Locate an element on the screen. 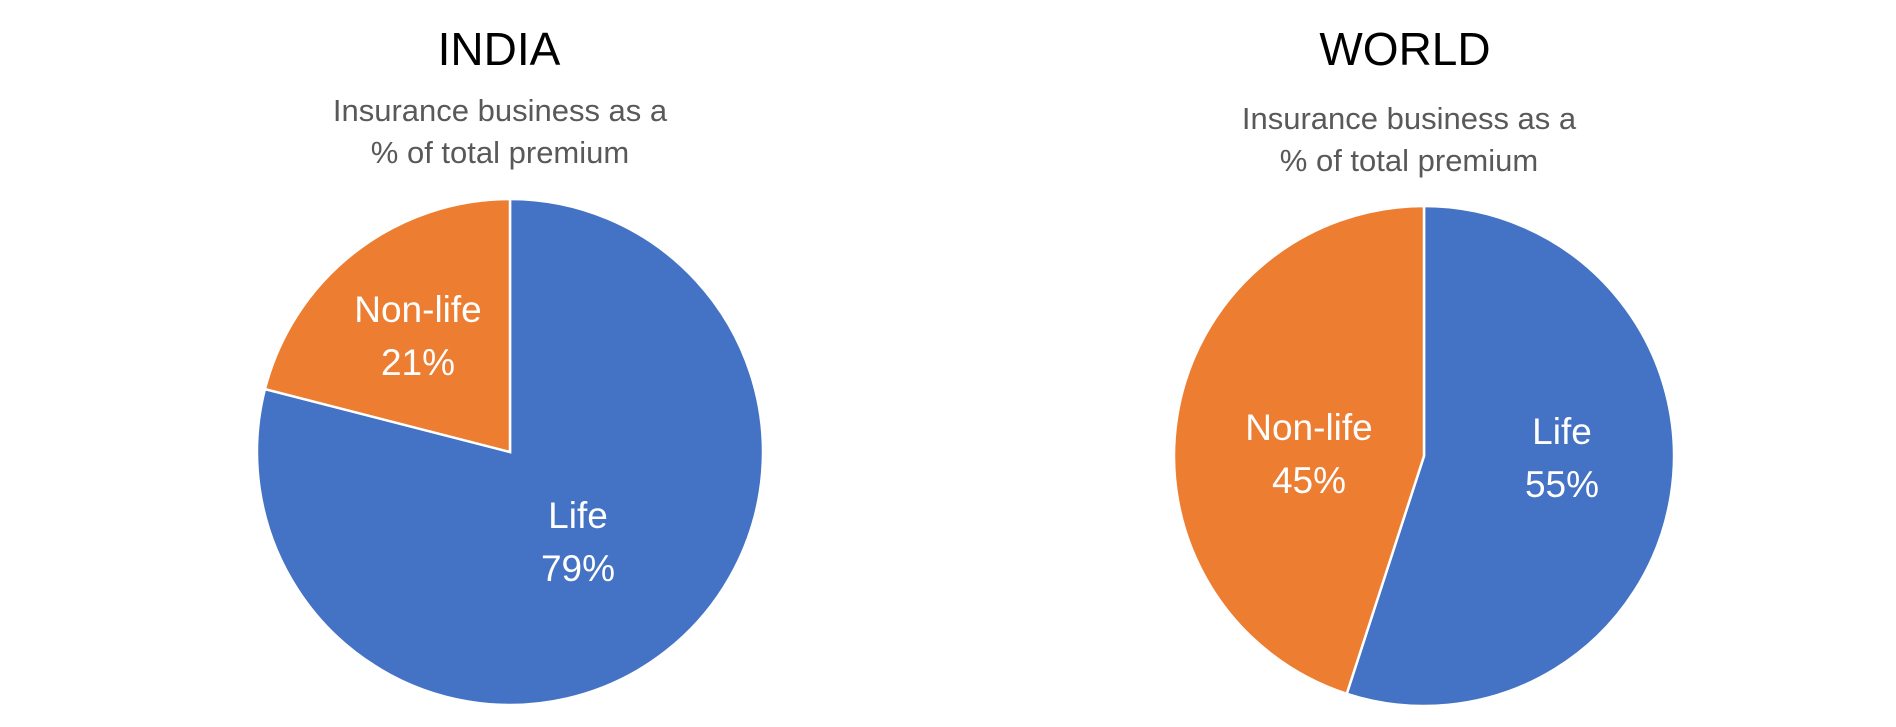 This screenshot has width=1896, height=727. chart-title: WORLD is located at coordinates (1405, 49).